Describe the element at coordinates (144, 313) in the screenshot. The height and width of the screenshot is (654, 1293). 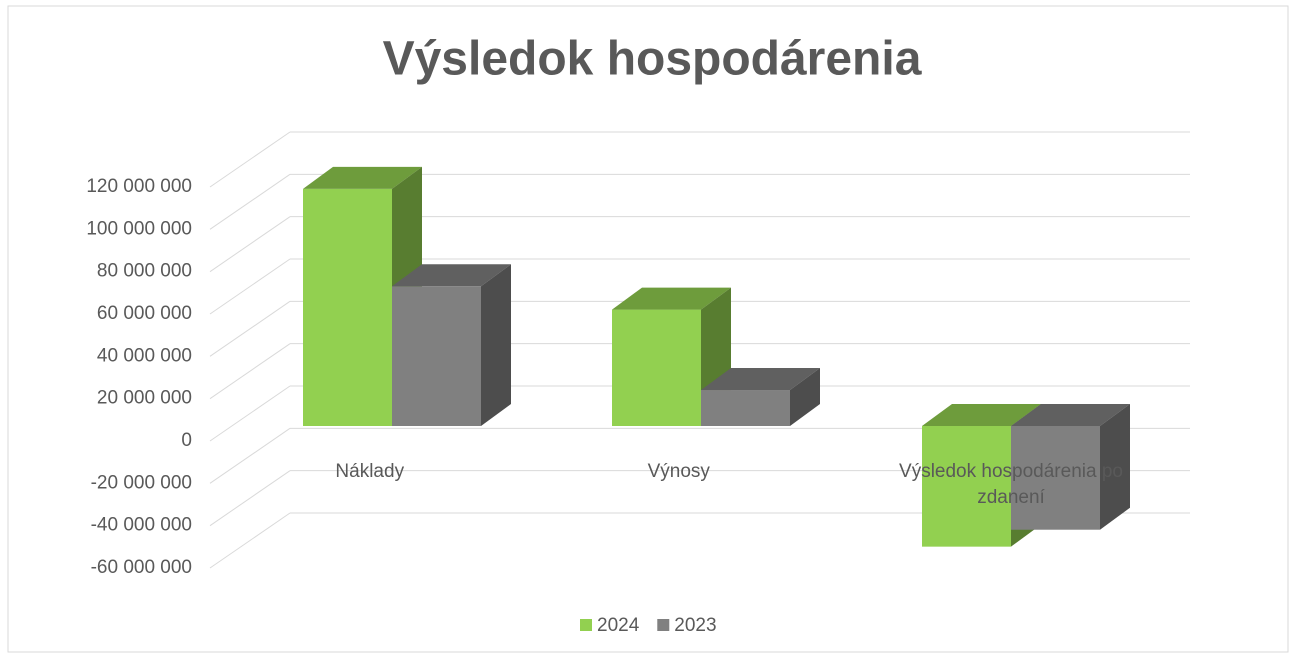
I see `y-tick-label: 60 000 000` at that location.